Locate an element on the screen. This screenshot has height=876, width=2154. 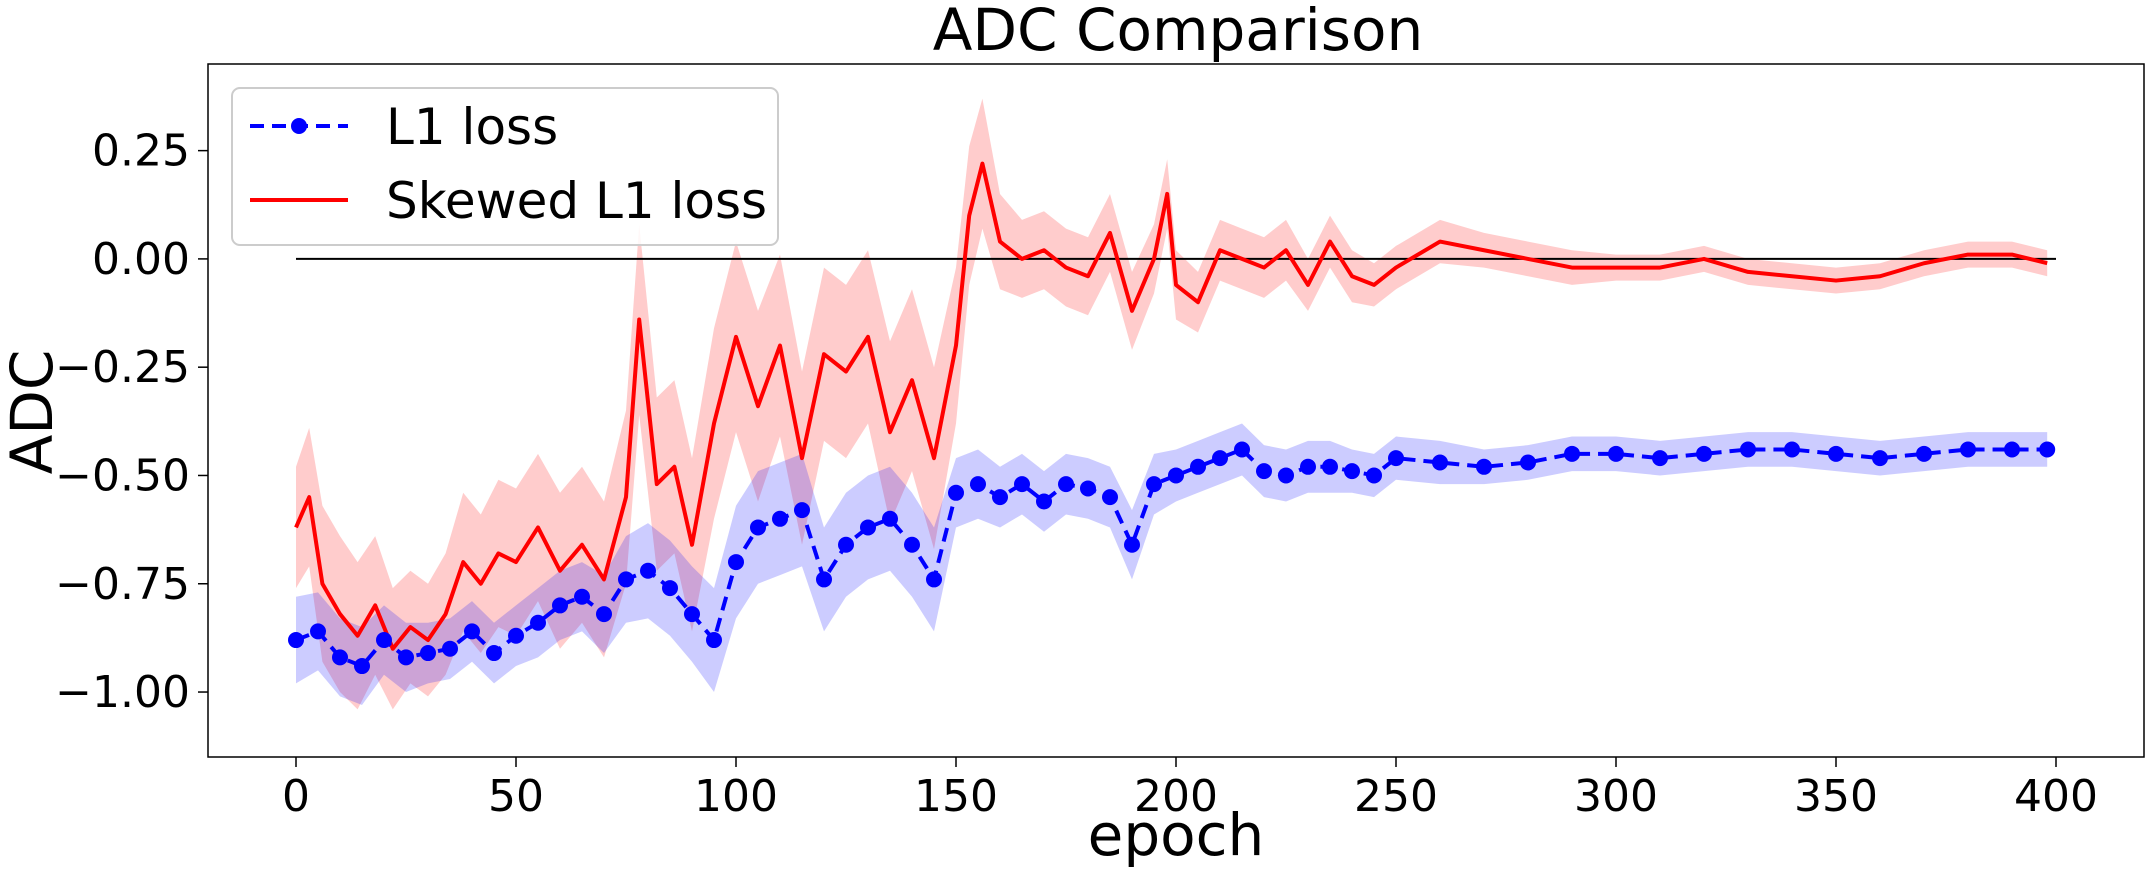
y-axis-ticks: 0.25 0.00 −0.25 −0.50 −0.75 −1.00 is located at coordinates (131, 422).